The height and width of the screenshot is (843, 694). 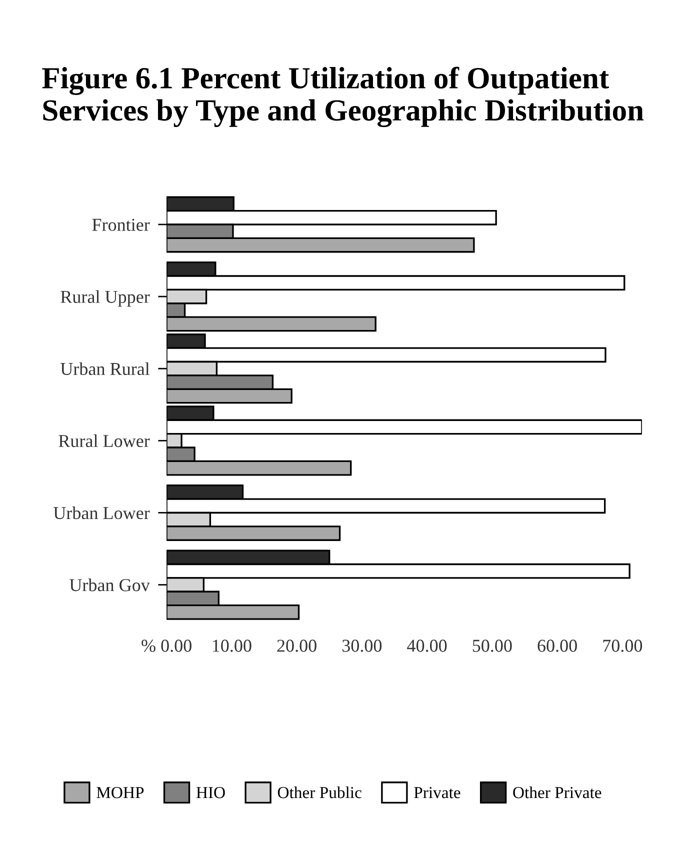 What do you see at coordinates (362, 646) in the screenshot?
I see `x-tick-label: 30.00` at bounding box center [362, 646].